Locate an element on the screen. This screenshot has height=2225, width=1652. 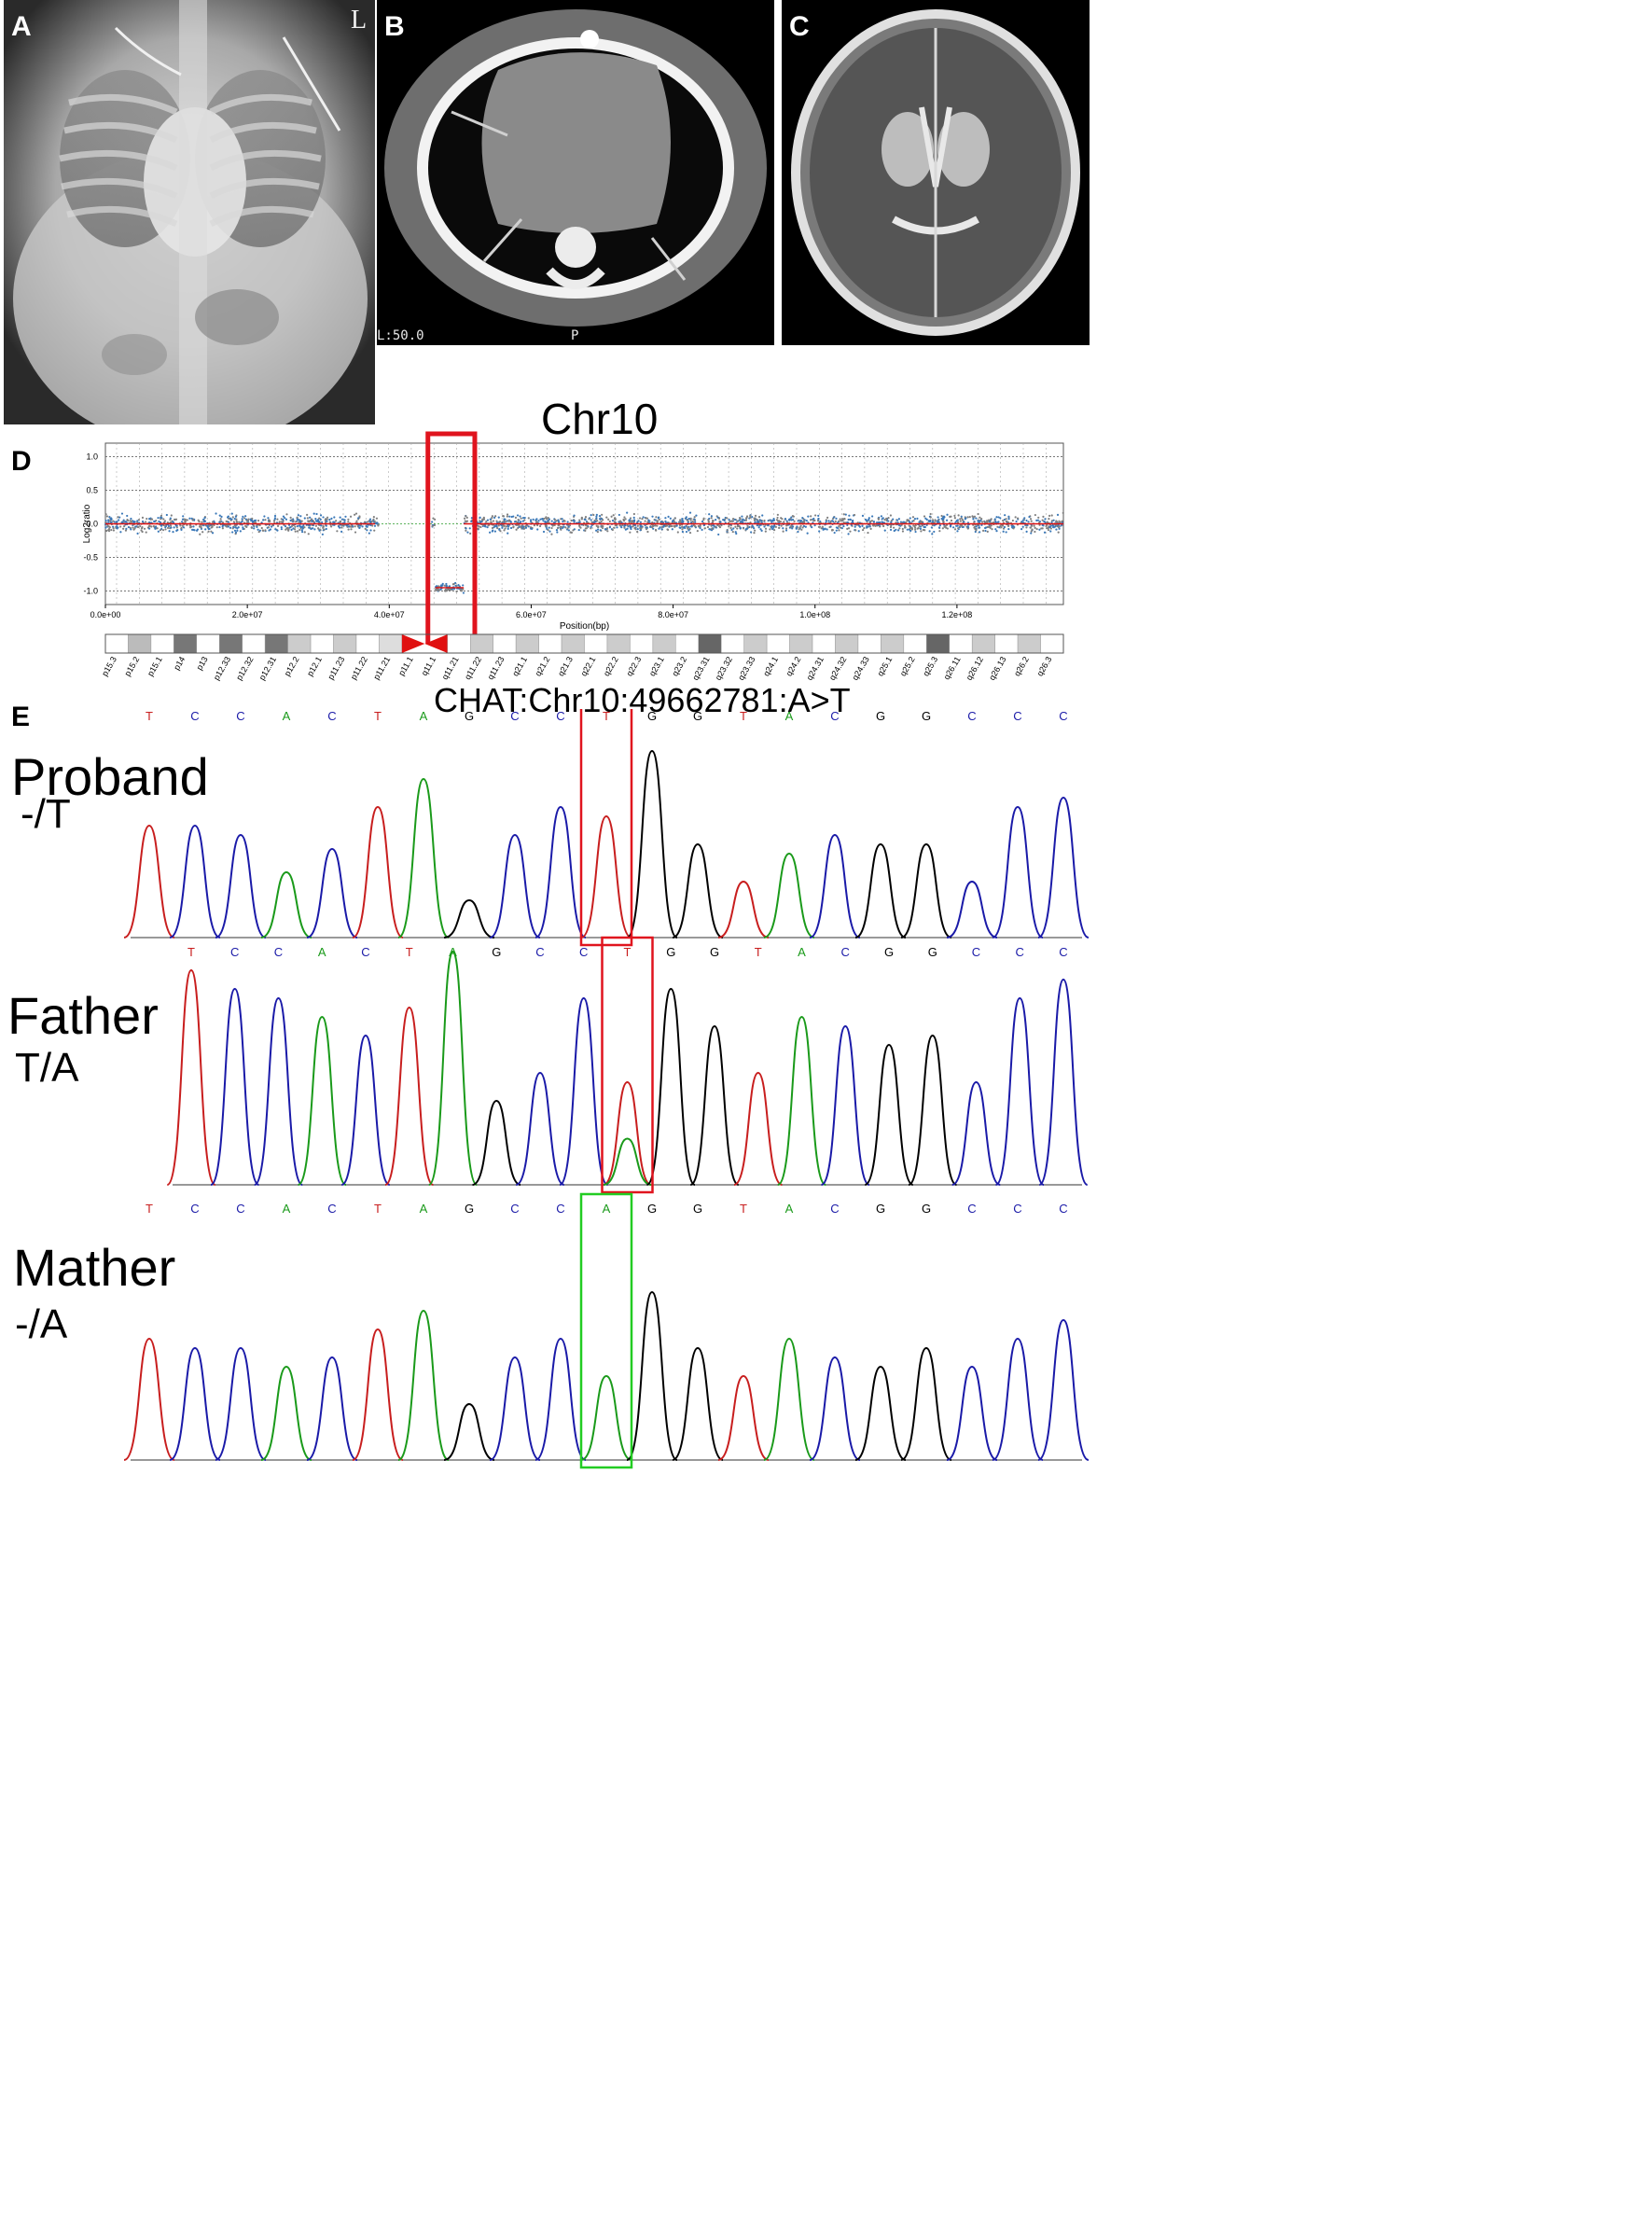
band-label: q21.1 is located at coordinates (519, 666).